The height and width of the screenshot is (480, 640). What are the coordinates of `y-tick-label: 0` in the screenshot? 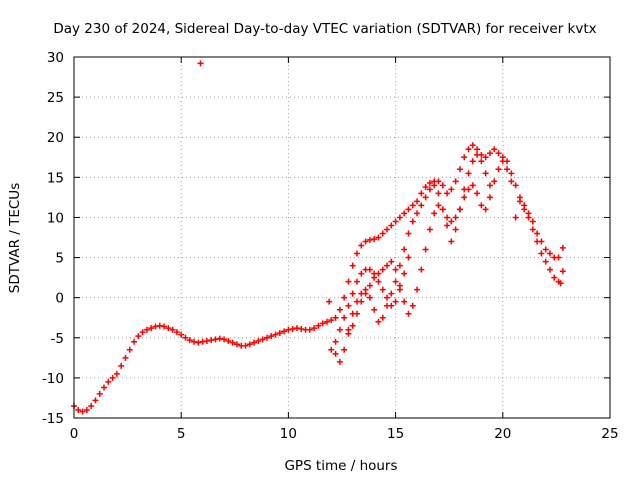 It's located at (59, 299).